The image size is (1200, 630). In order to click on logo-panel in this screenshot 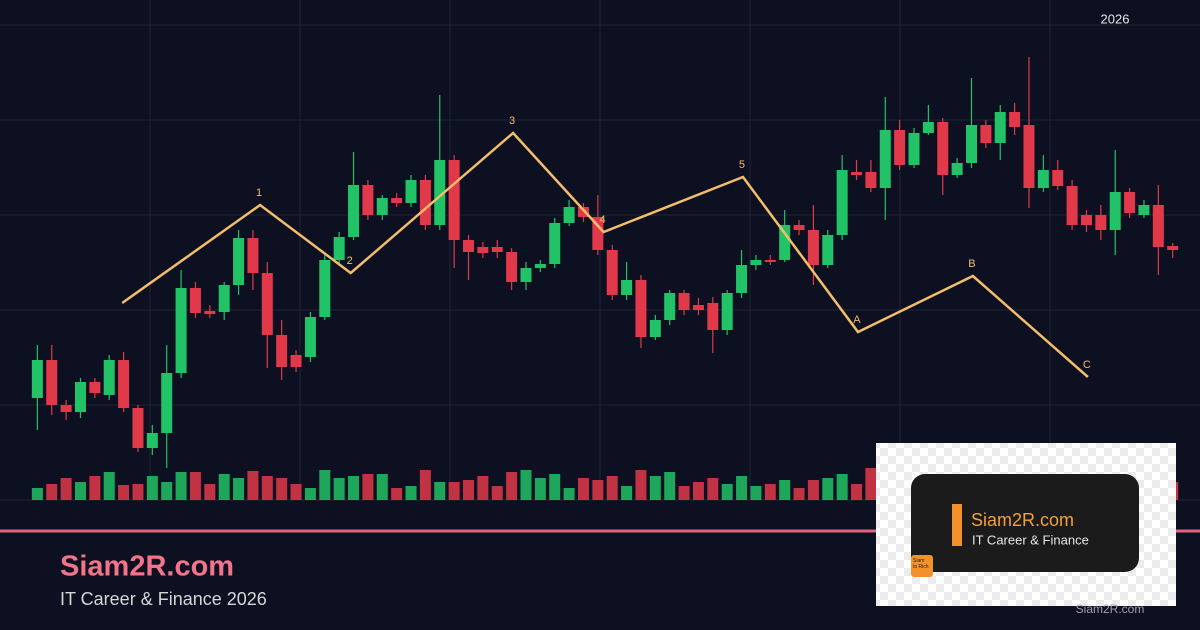, I will do `click(1025, 523)`.